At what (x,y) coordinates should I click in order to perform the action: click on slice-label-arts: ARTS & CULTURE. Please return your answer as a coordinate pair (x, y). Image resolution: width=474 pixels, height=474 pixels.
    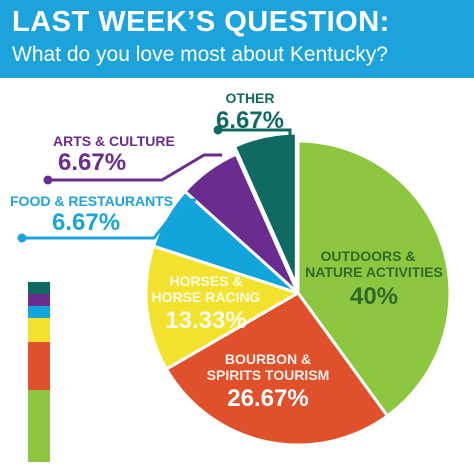
    Looking at the image, I should click on (114, 141).